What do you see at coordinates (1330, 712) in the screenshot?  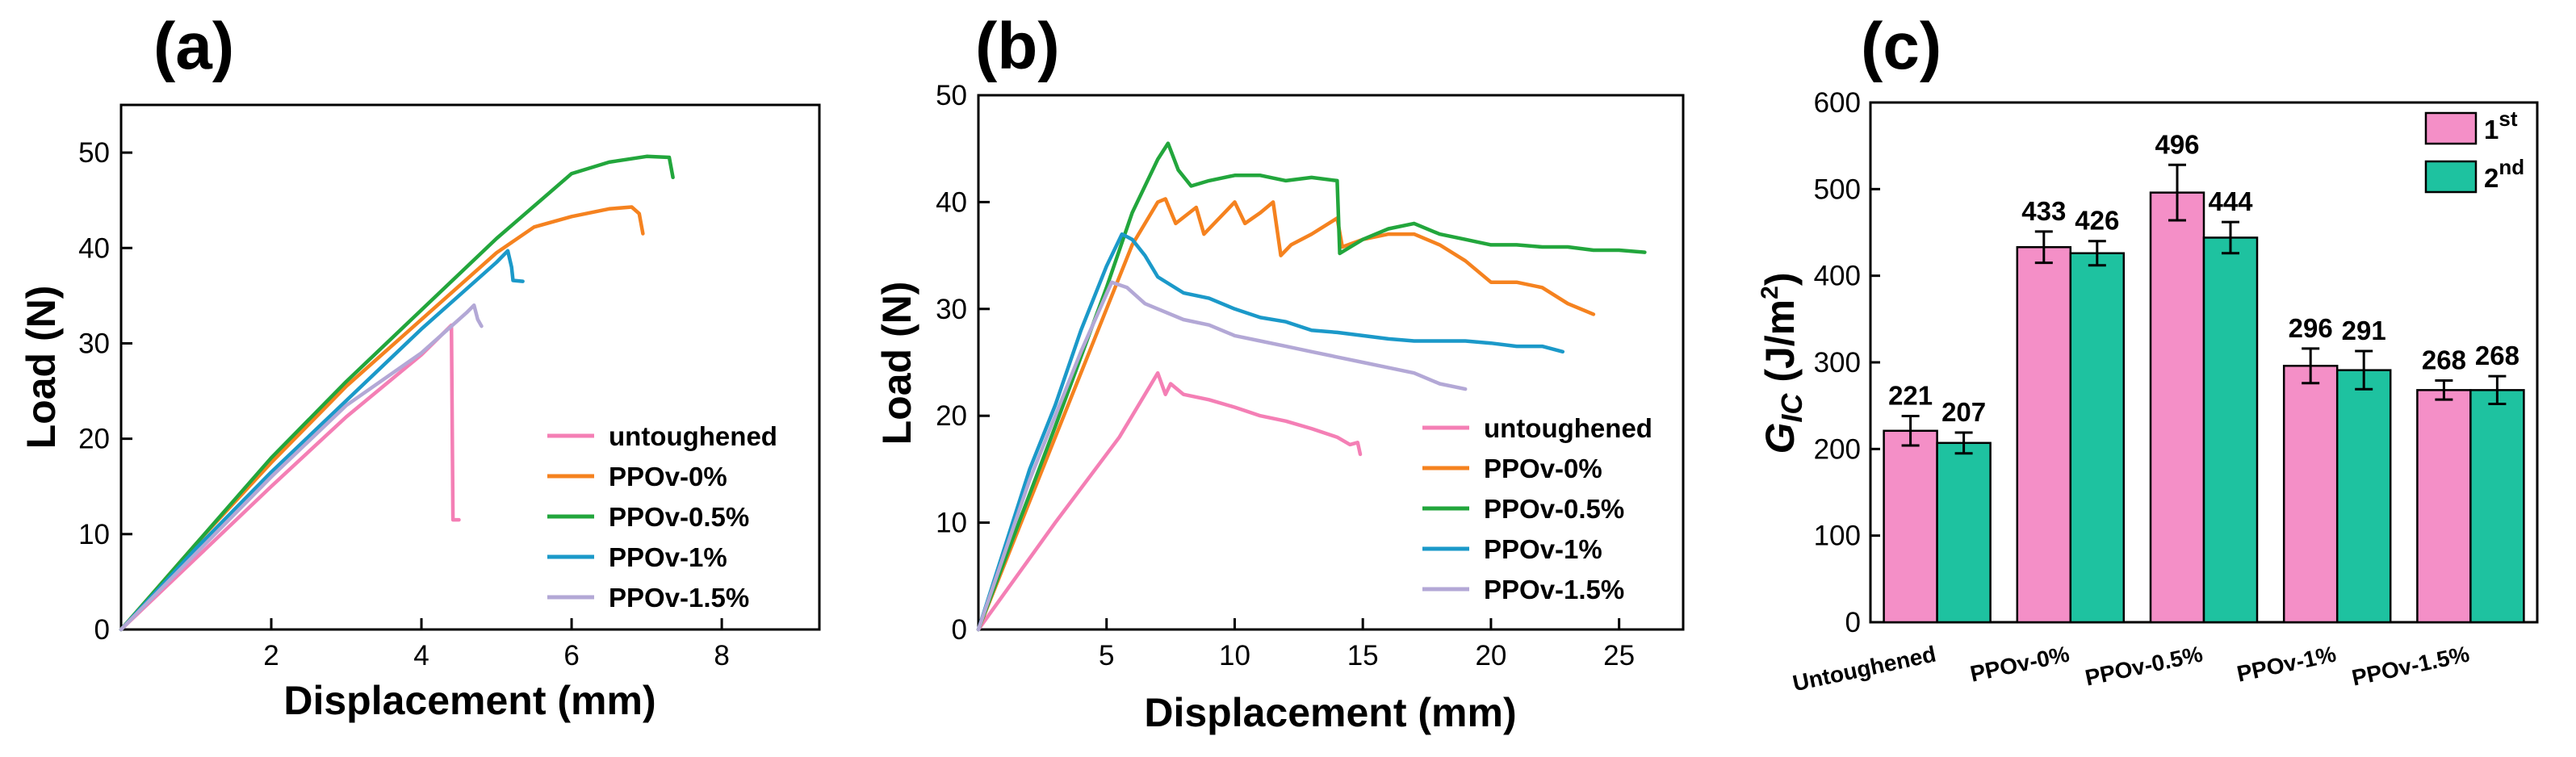 I see `panel-b-x-axis-title: Displacement (mm)` at bounding box center [1330, 712].